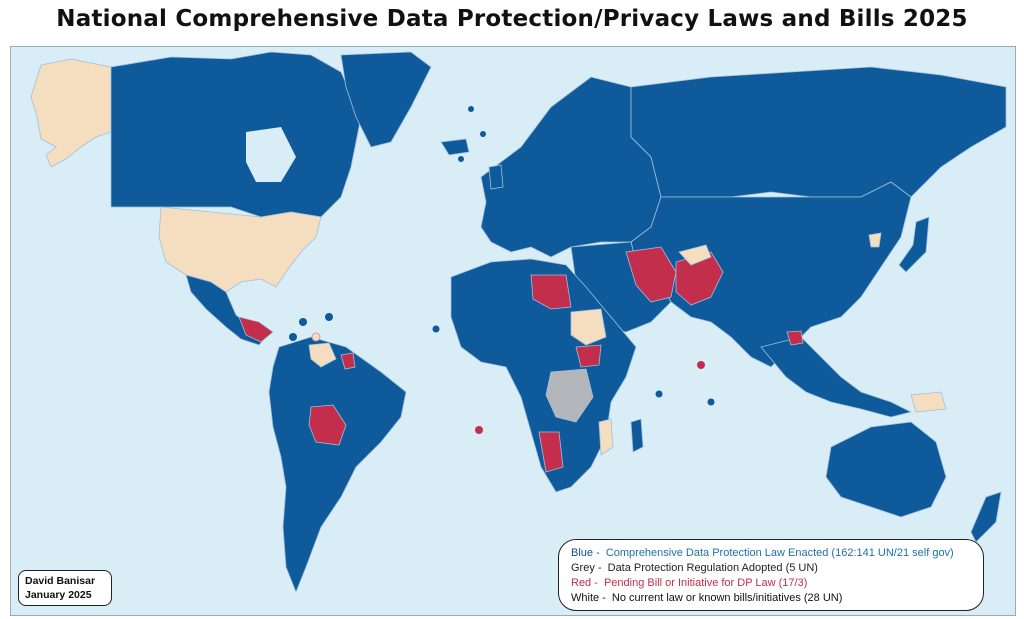 This screenshot has width=1024, height=619. I want to click on region-new-zealand, so click(986, 517).